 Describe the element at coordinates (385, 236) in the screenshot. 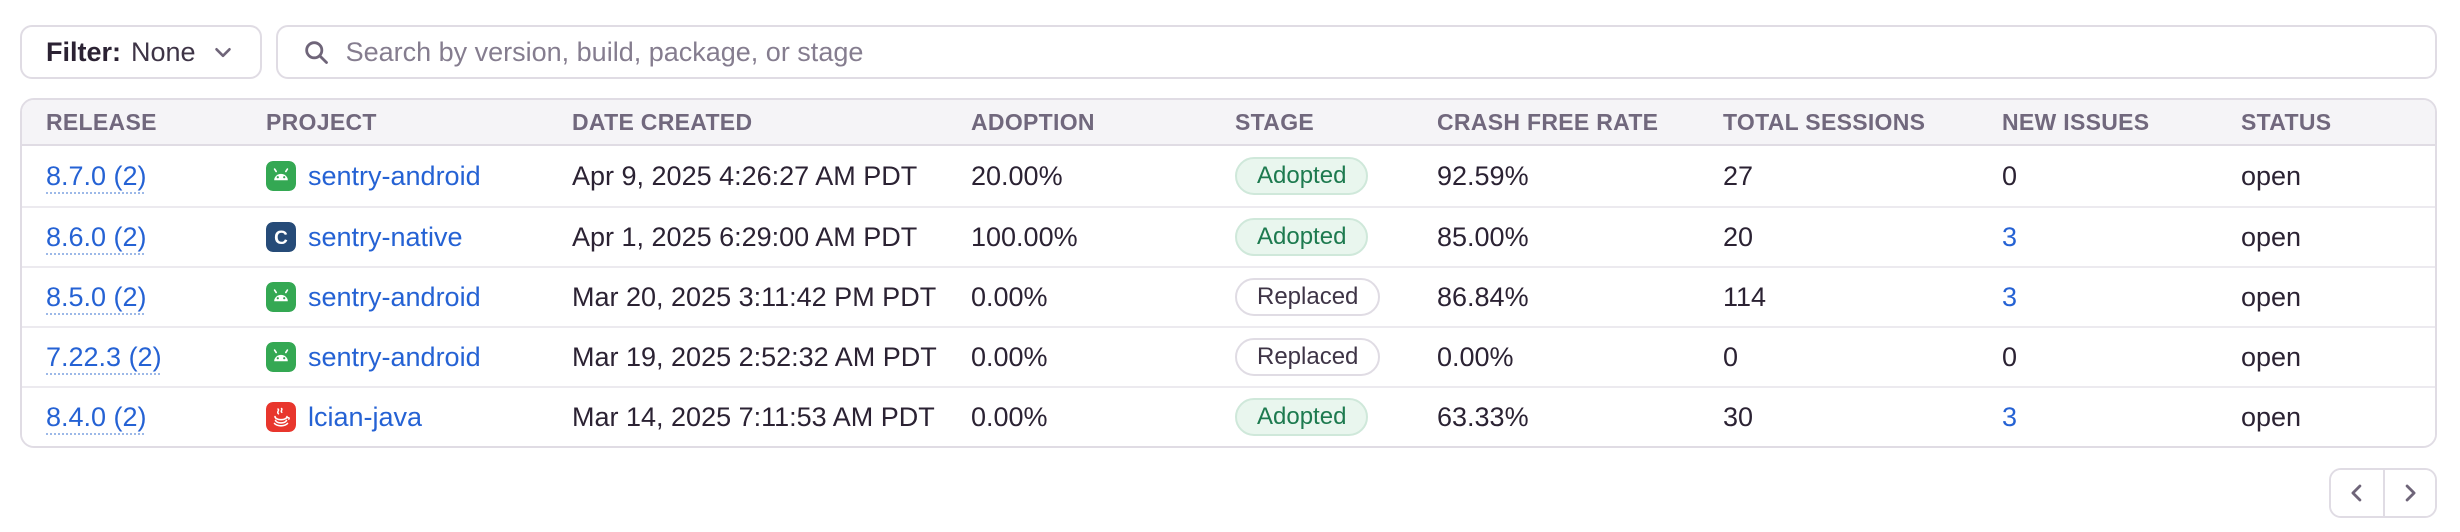

I see `project-link: sentry-native` at that location.